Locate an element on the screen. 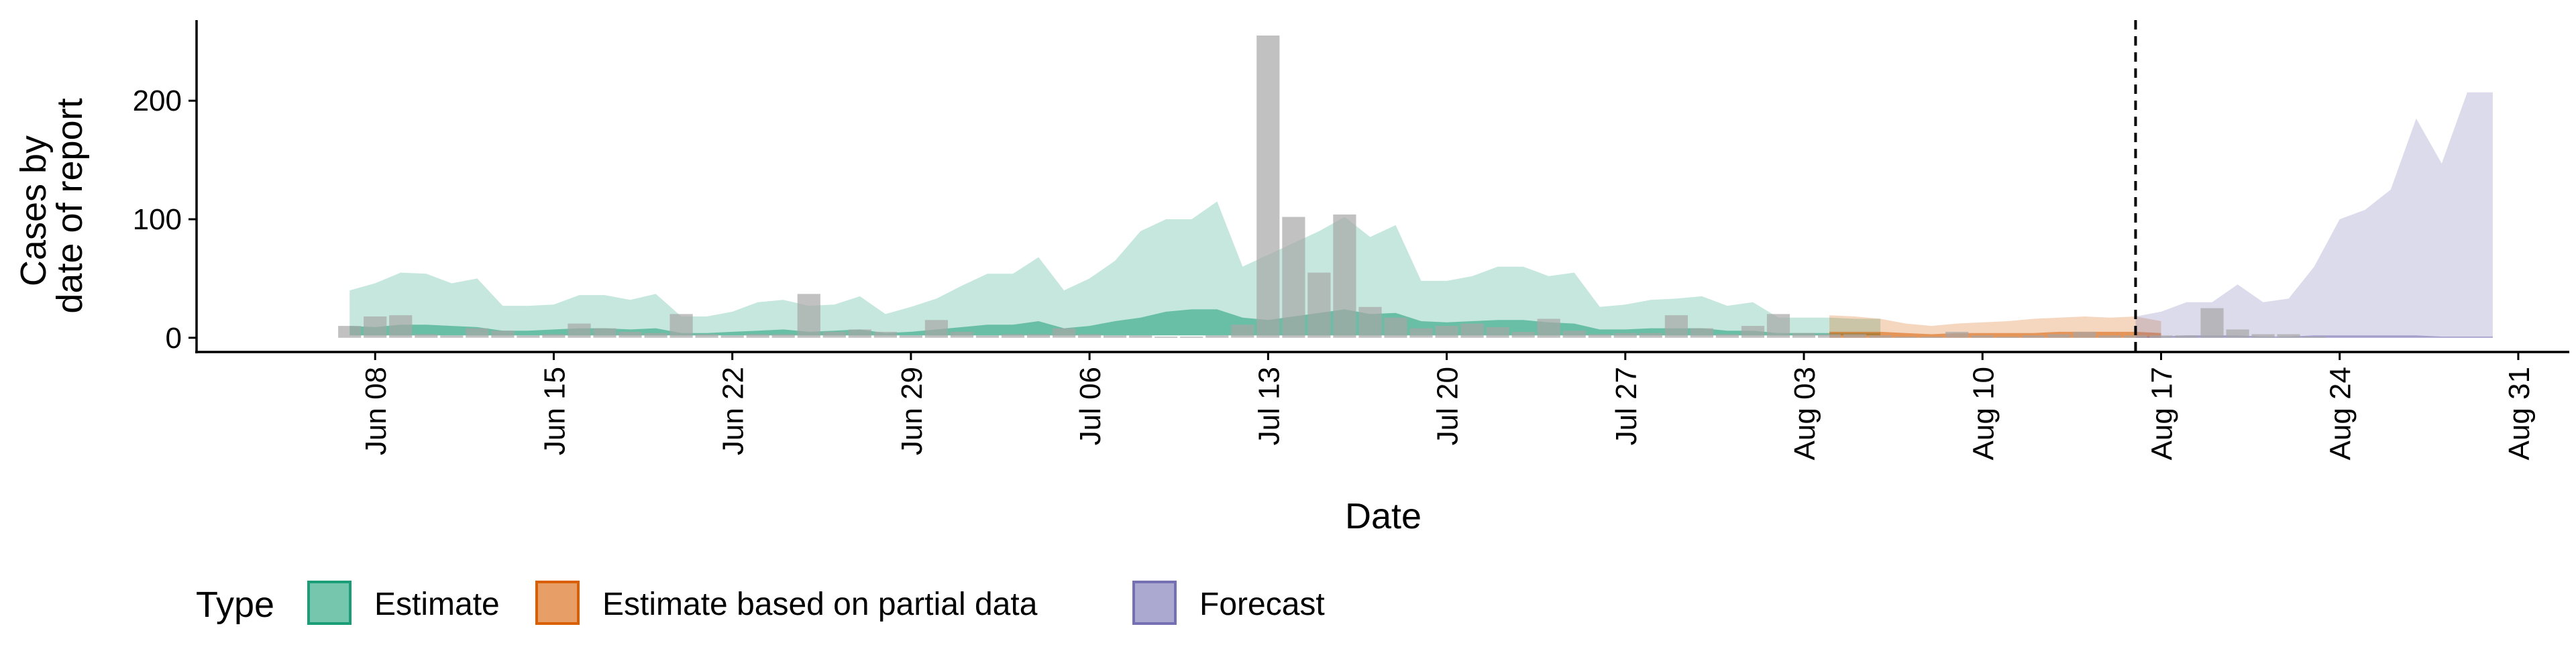  estimate-outer-band is located at coordinates (1115, 268).